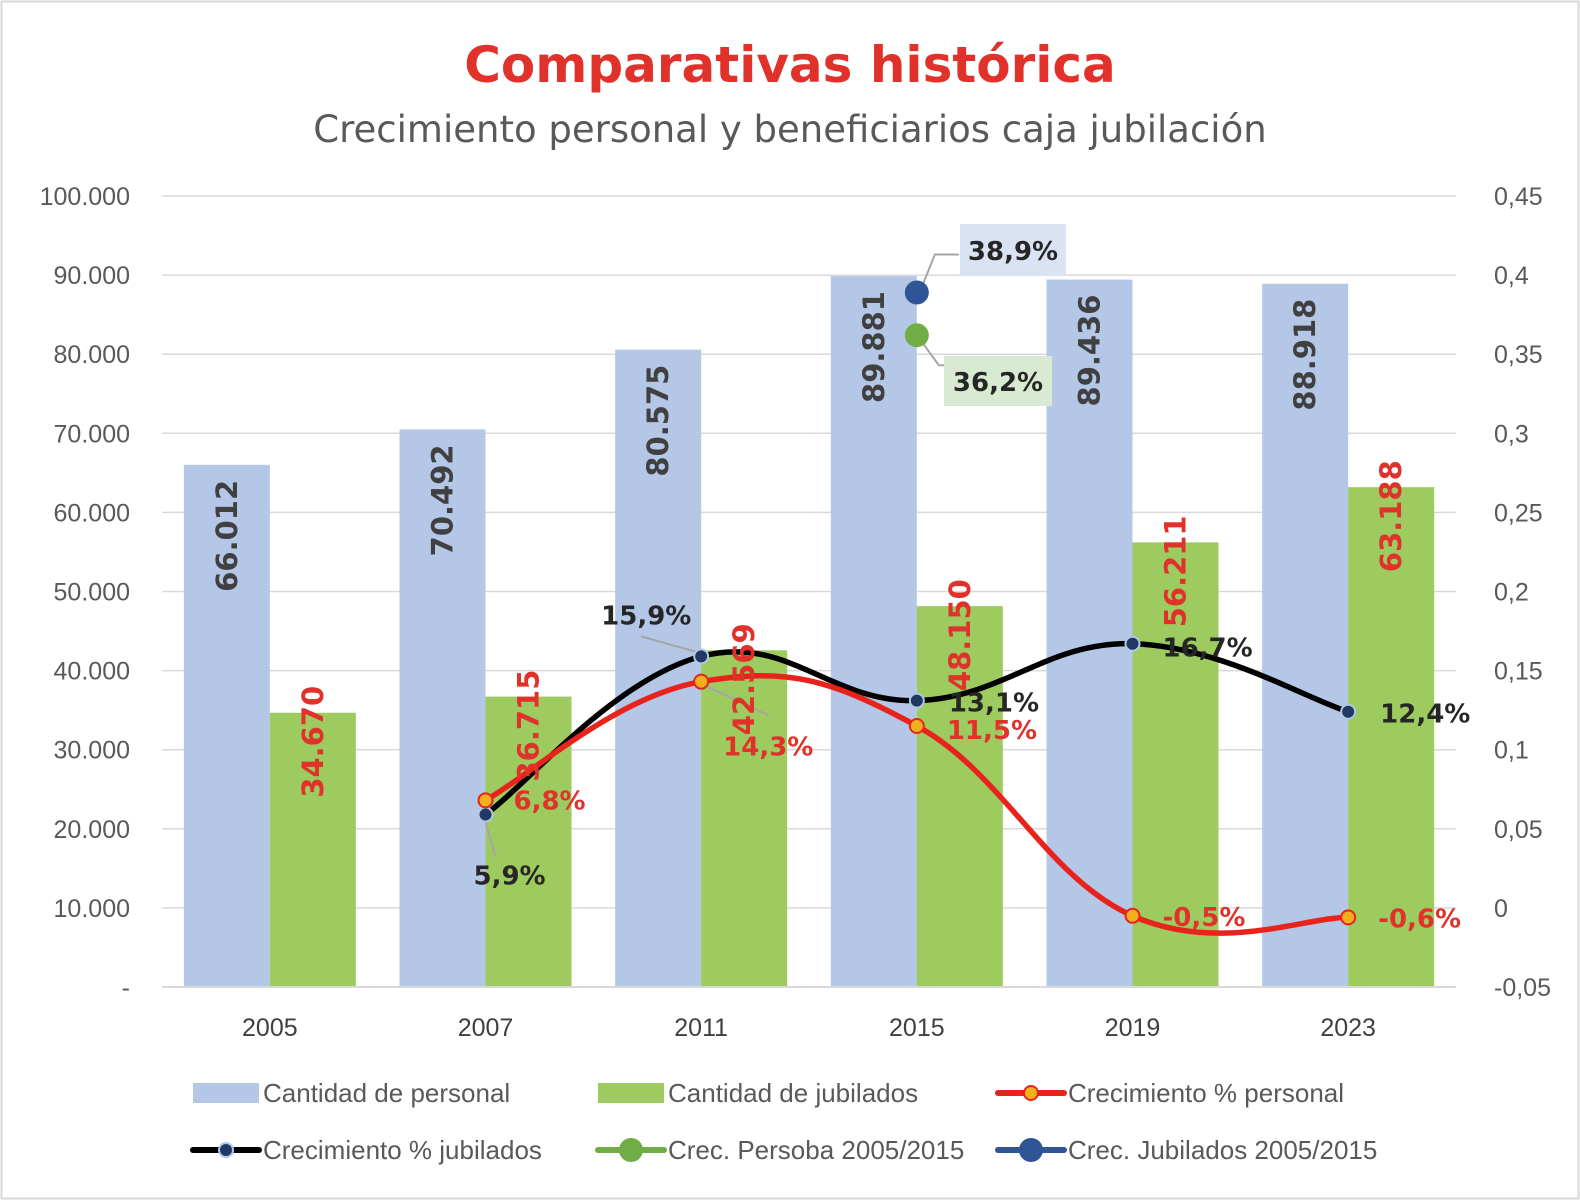 This screenshot has height=1200, width=1580. I want to click on y-right-tick-label: 0,45, so click(1518, 197).